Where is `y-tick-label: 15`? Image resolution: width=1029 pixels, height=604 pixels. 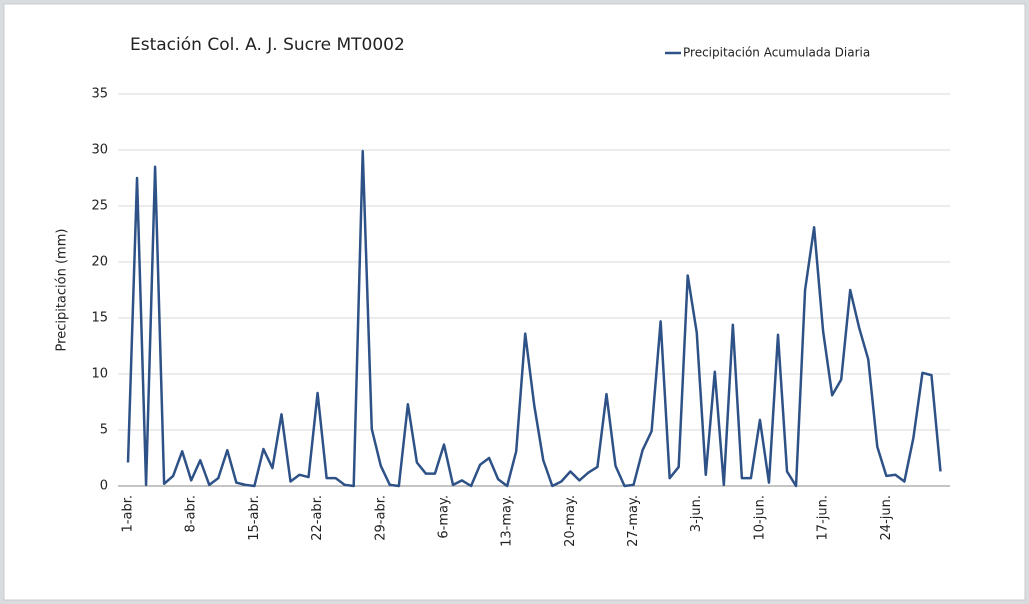
y-tick-label: 15 is located at coordinates (99, 318).